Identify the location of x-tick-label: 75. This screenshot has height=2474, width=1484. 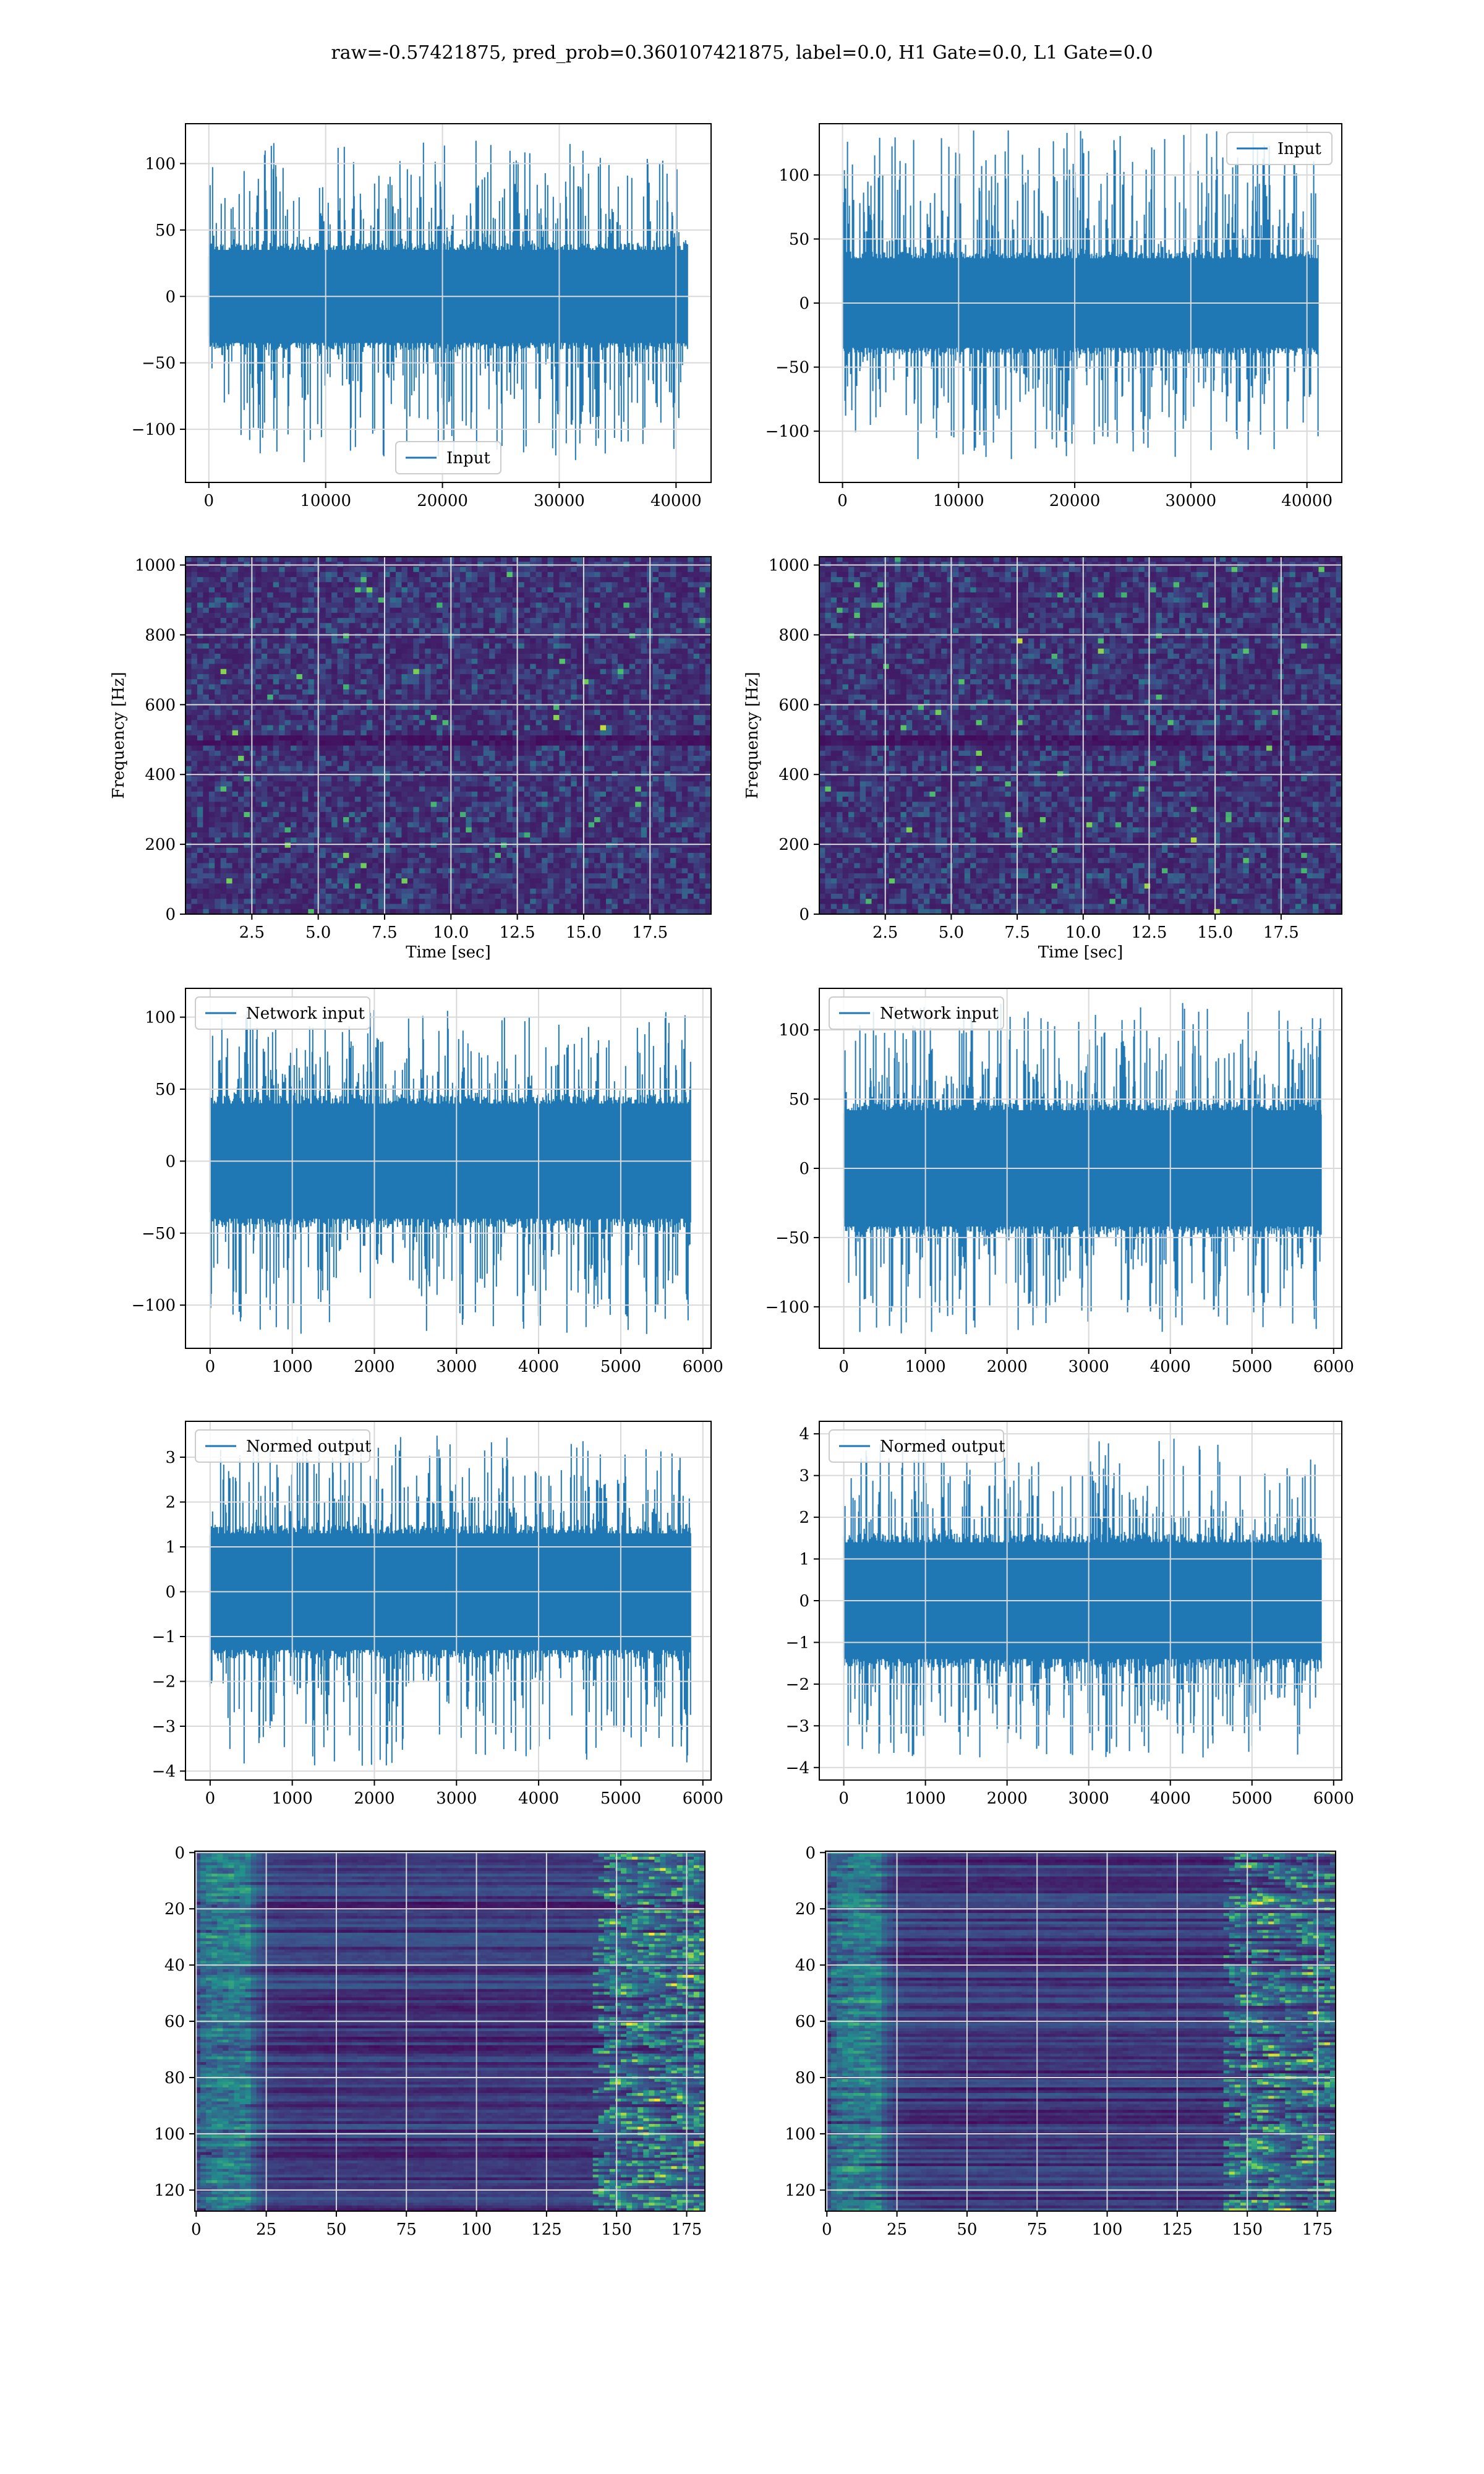
(406, 2229).